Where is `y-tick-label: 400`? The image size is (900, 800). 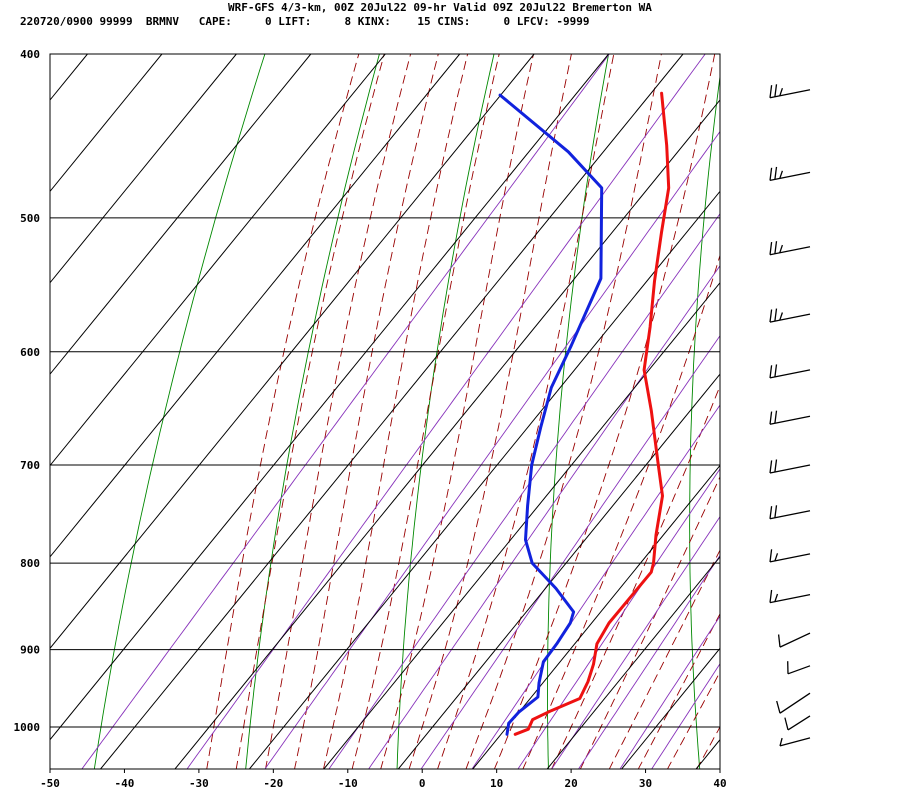 y-tick-label: 400 is located at coordinates (30, 54).